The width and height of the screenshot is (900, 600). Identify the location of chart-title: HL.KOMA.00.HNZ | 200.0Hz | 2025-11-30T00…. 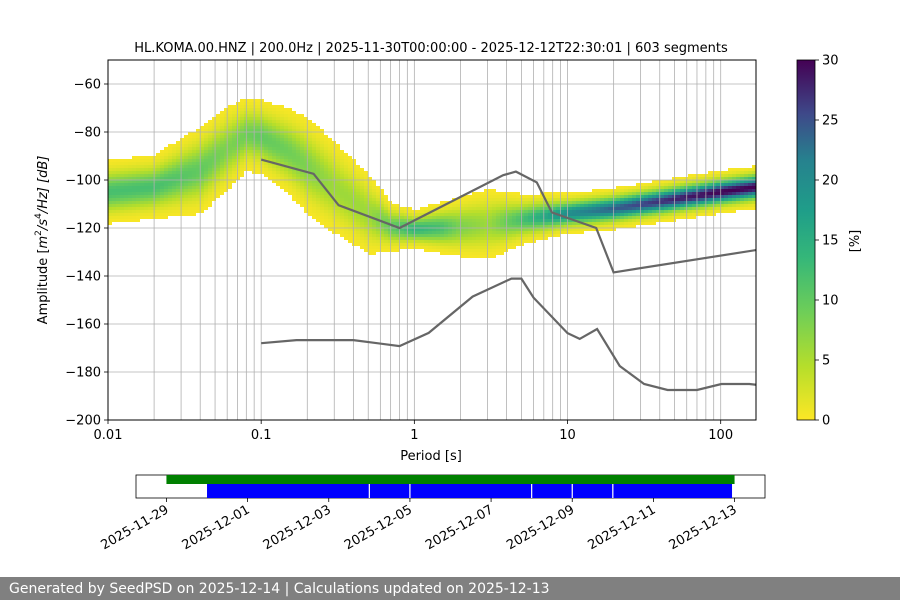
(431, 48).